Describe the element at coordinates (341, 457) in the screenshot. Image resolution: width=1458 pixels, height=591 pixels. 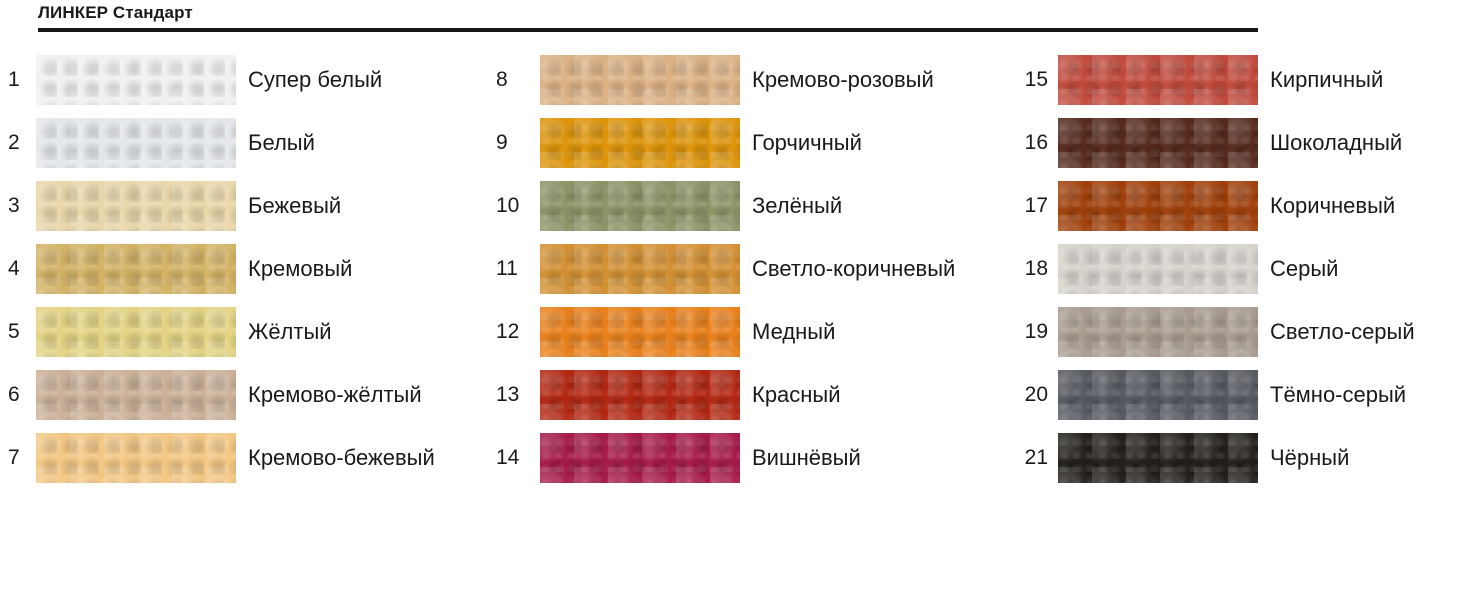
I see `color-name: Кремово-бежевый` at that location.